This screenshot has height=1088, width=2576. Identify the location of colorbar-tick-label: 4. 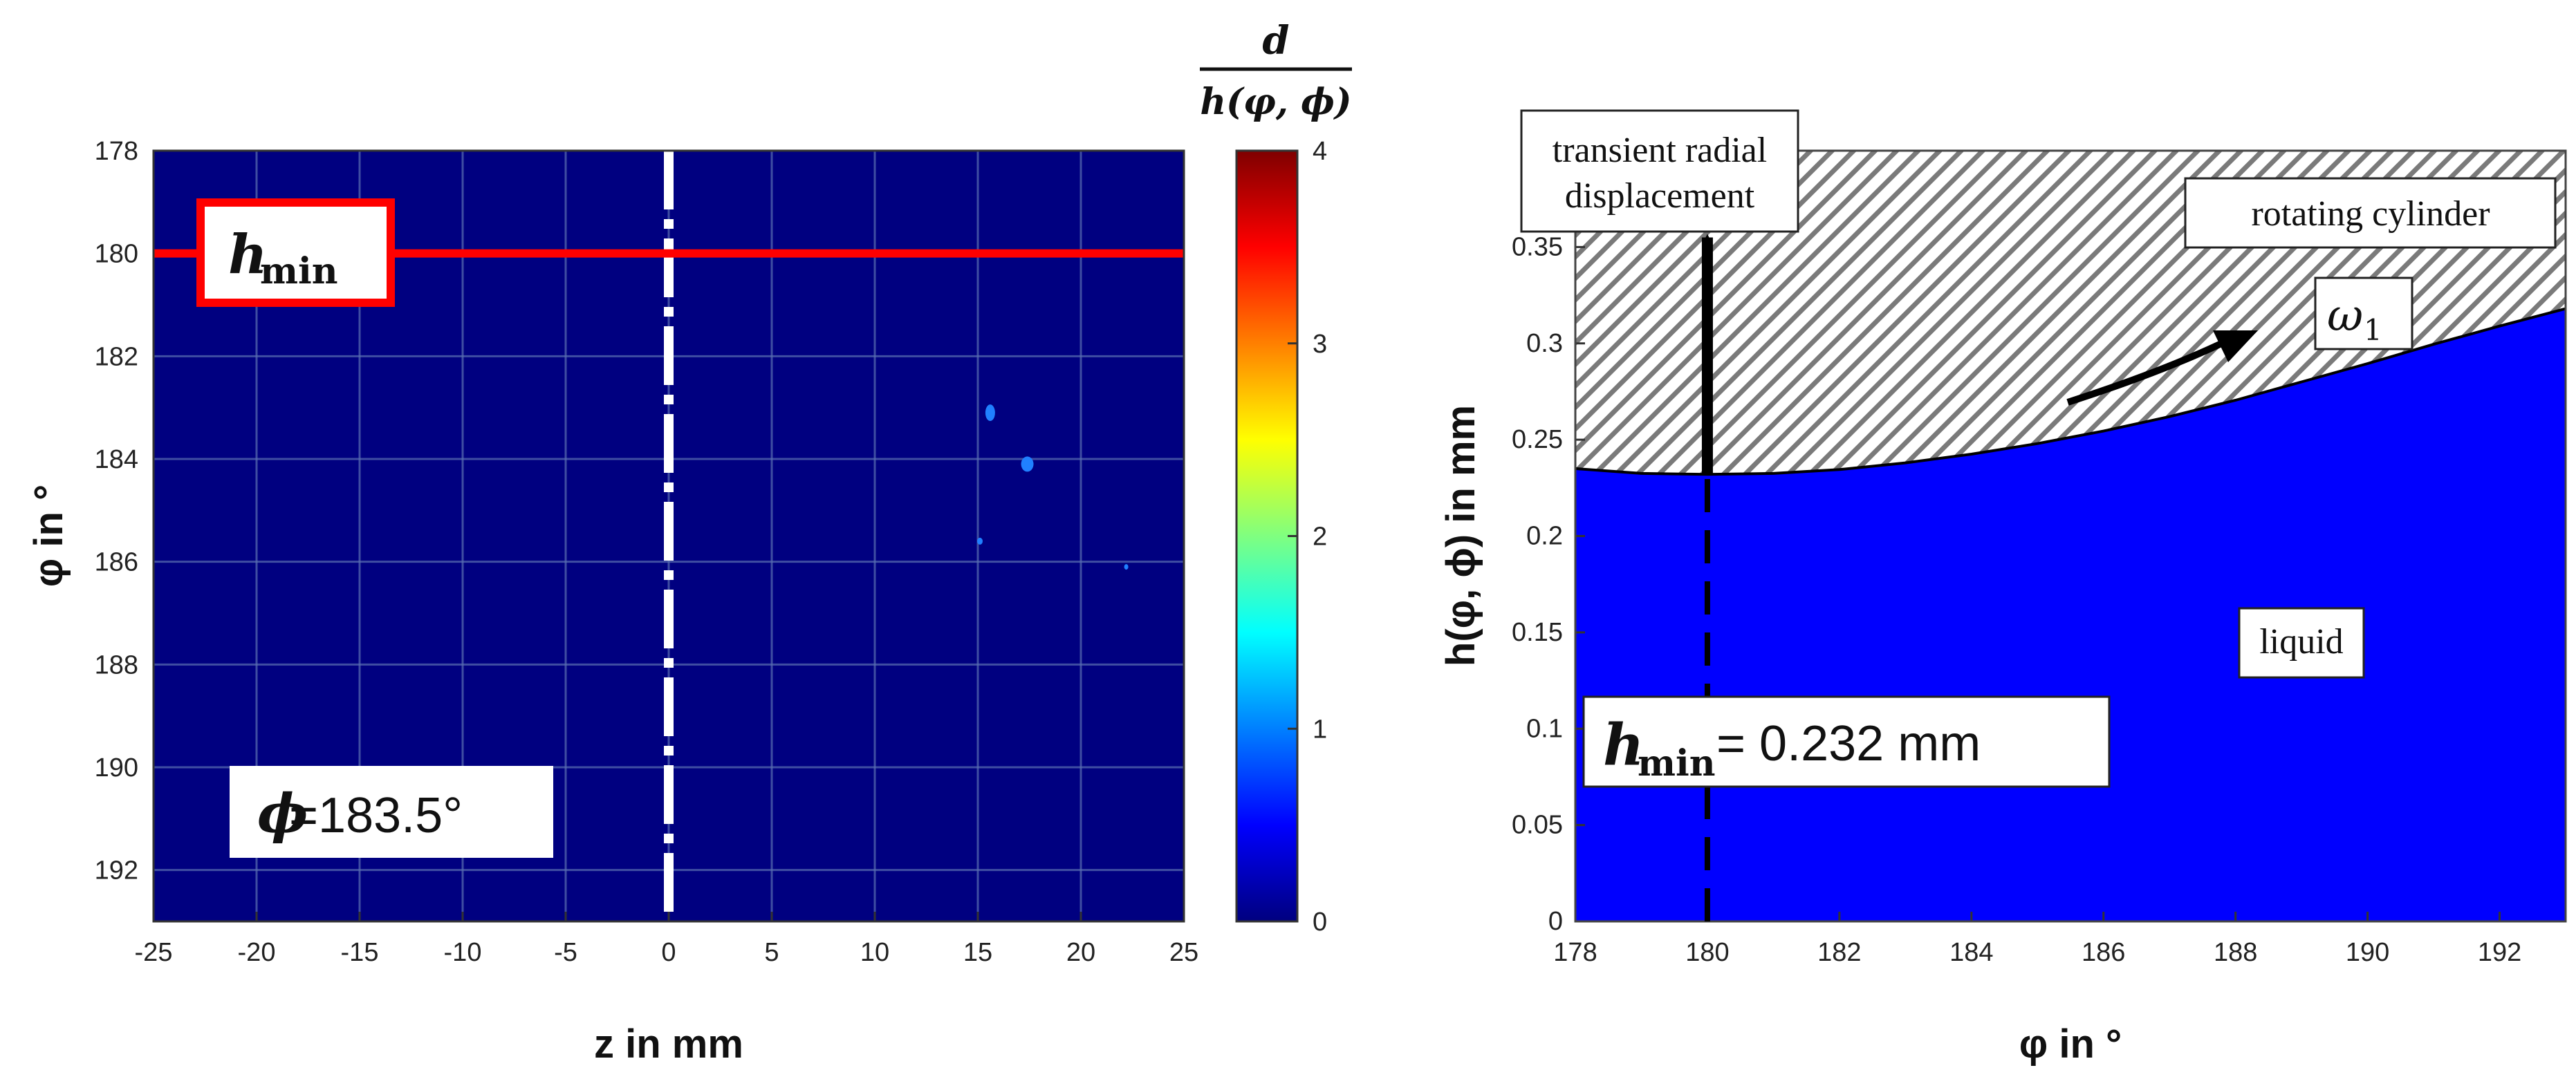
(1320, 151).